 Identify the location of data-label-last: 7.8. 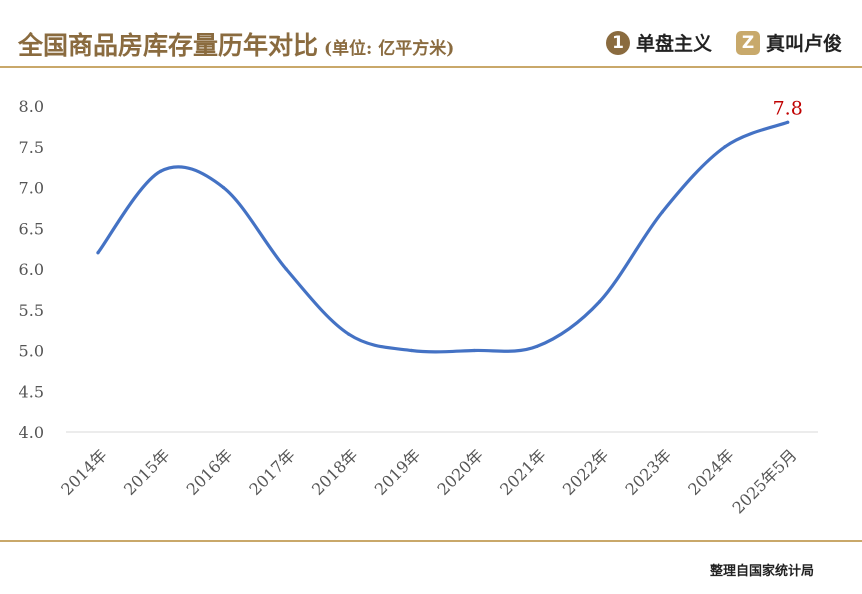
(788, 108).